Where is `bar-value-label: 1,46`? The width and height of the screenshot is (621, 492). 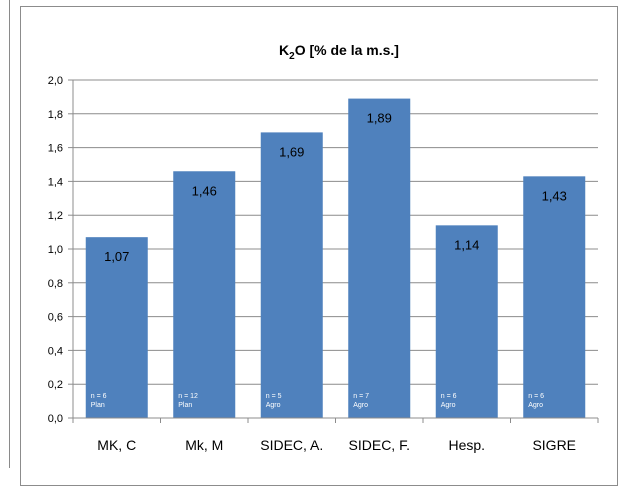
bar-value-label: 1,46 is located at coordinates (204, 190).